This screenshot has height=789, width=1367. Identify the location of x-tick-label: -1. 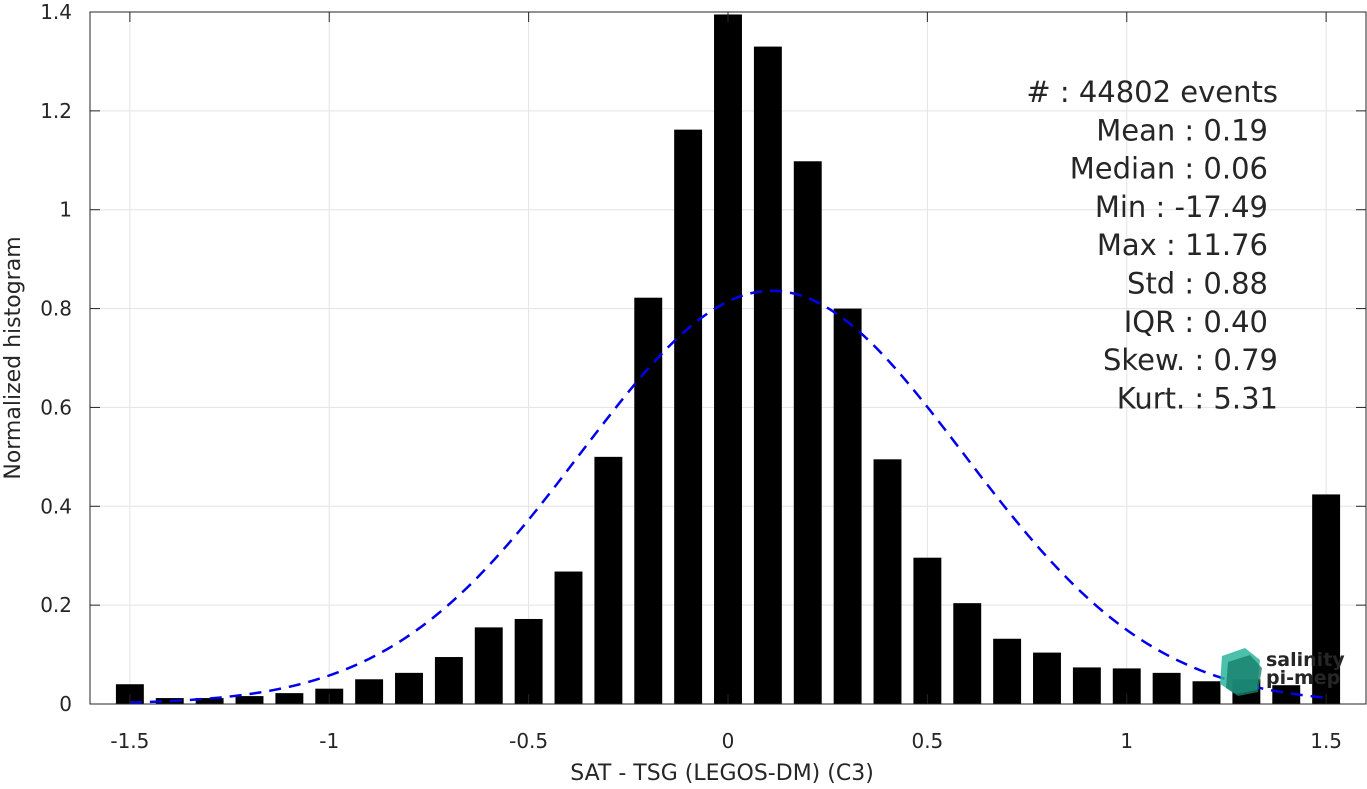
(329, 741).